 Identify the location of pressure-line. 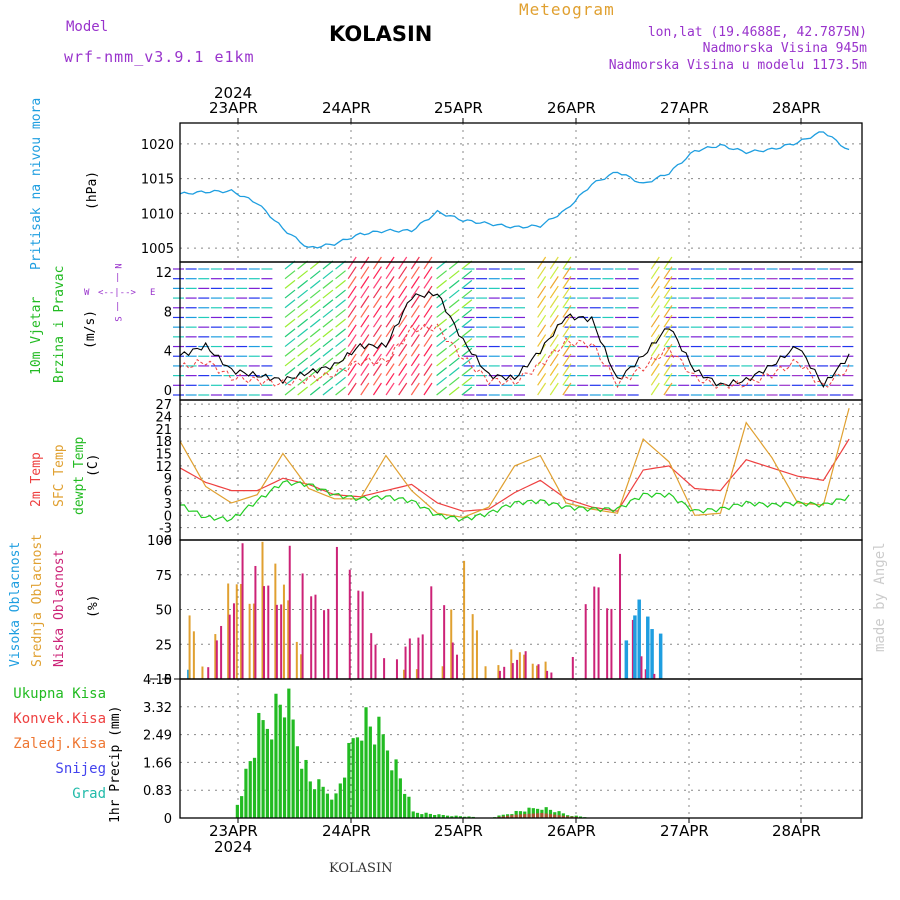
(514, 190).